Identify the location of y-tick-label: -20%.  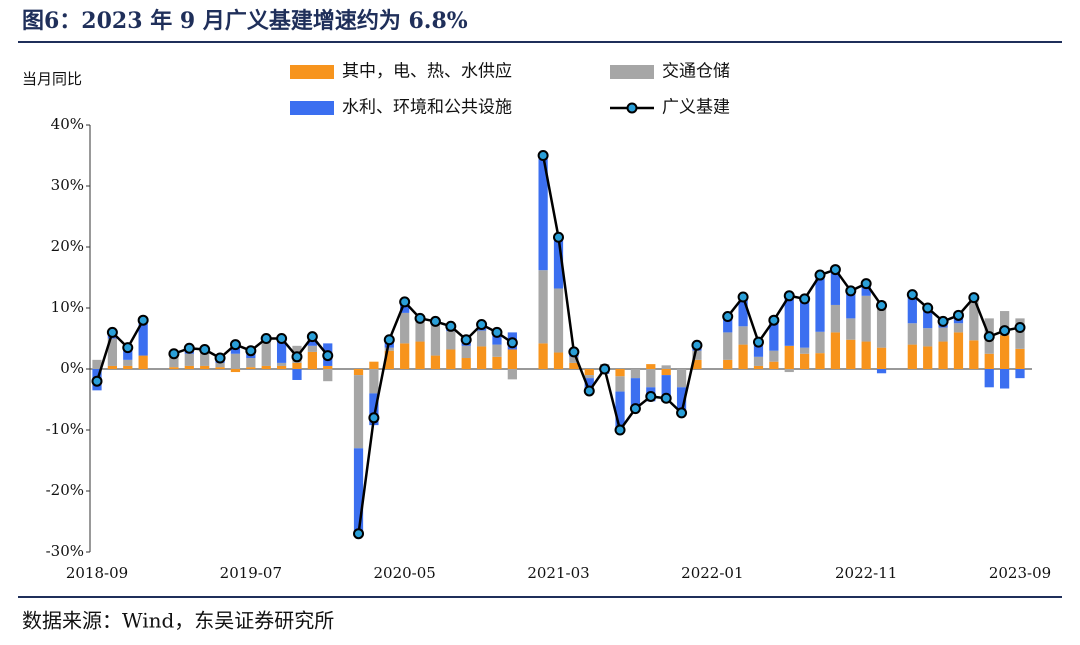
(65, 490).